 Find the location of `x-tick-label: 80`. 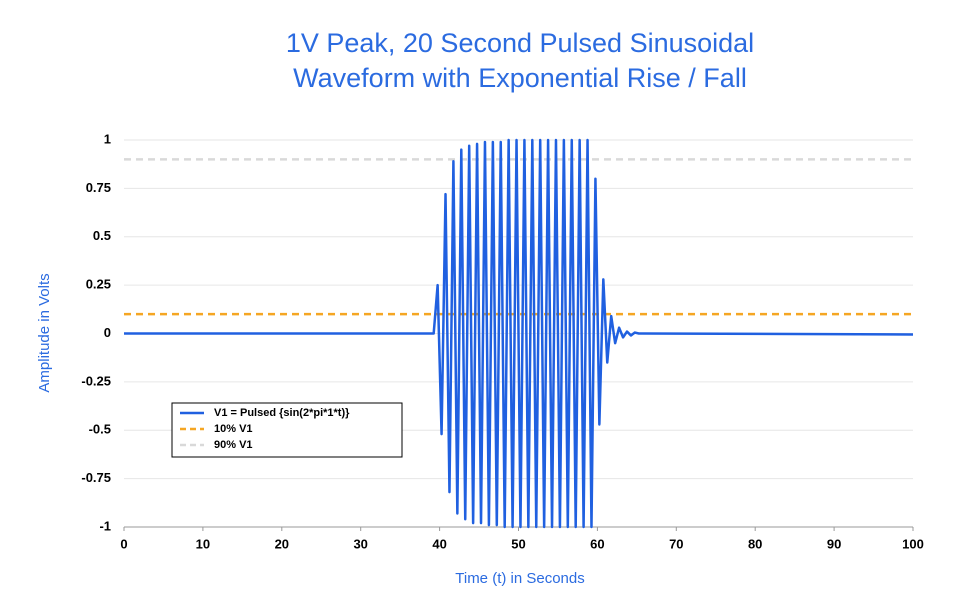

x-tick-label: 80 is located at coordinates (755, 543).